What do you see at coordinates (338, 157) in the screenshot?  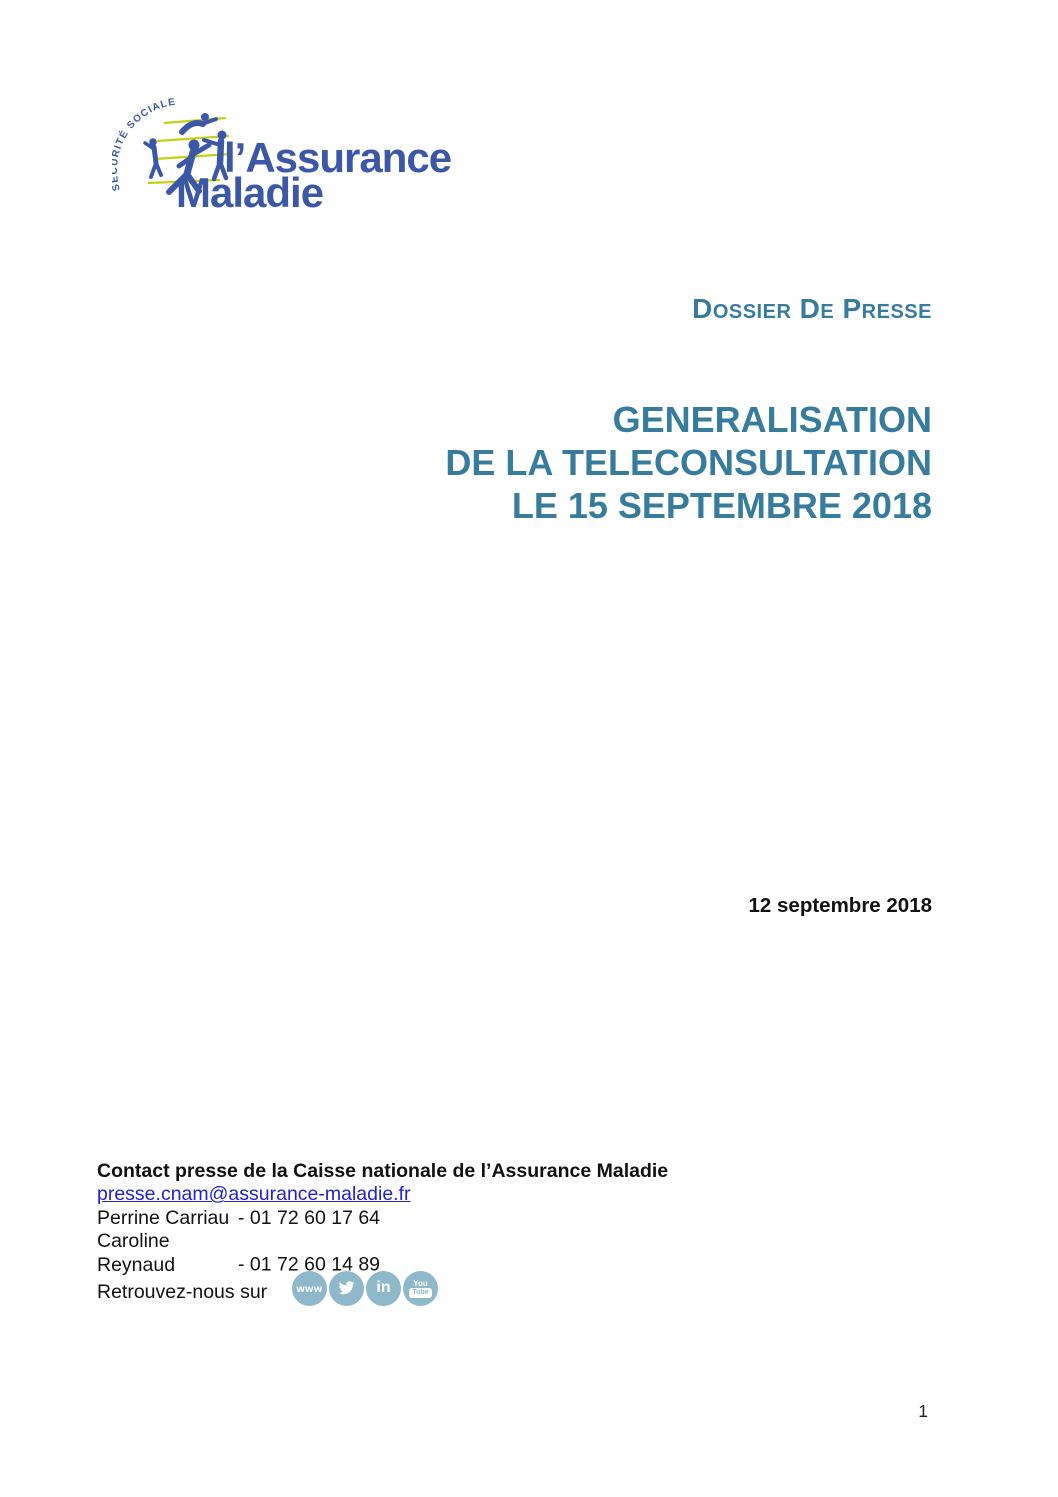 I see `brand-line-1: l’Assurance` at bounding box center [338, 157].